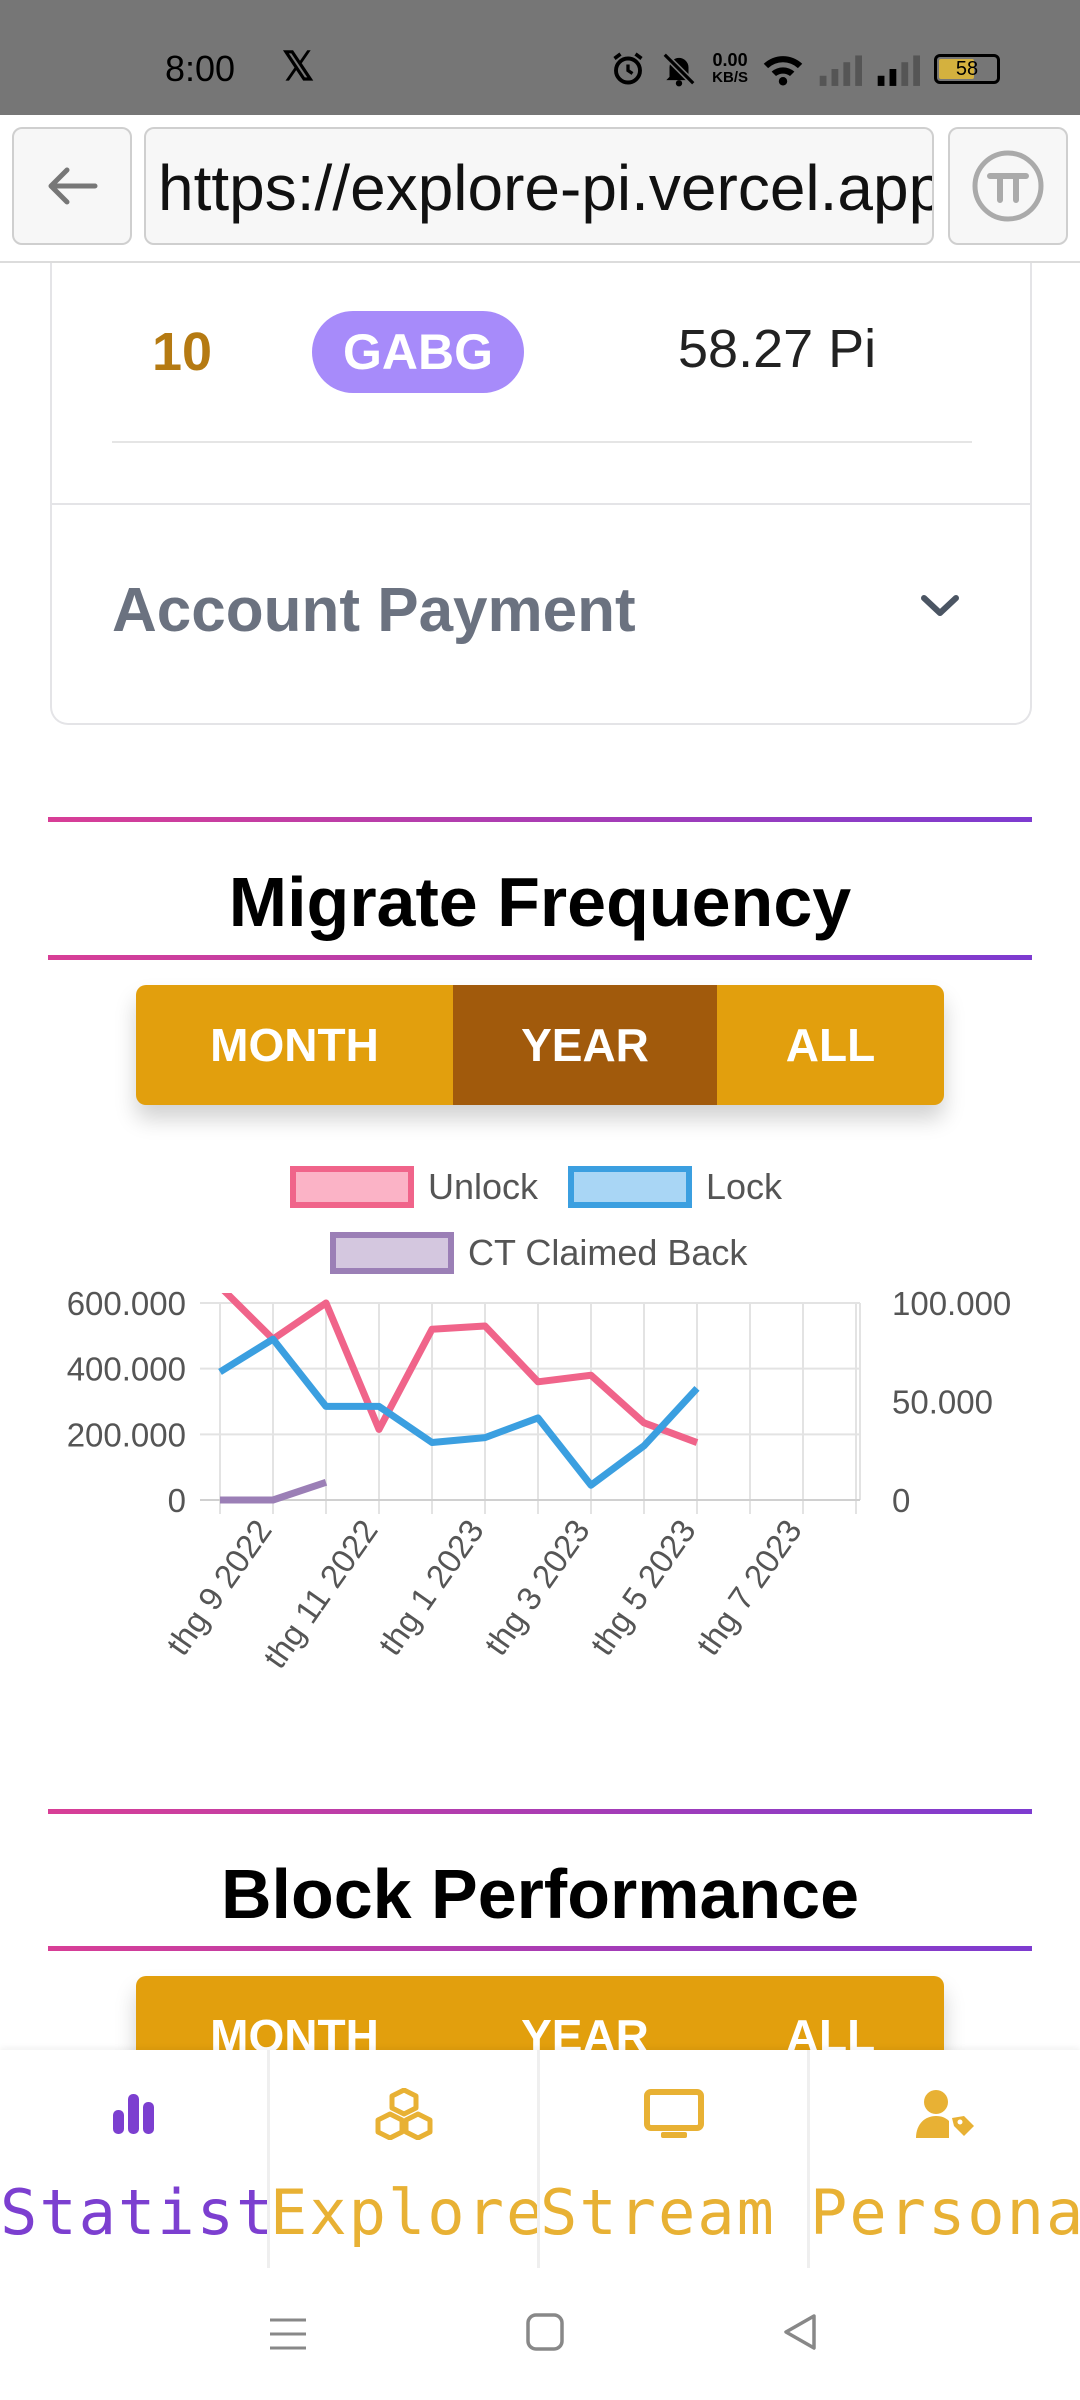 The height and width of the screenshot is (2400, 1080). I want to click on monitor-icon, so click(673, 2113).